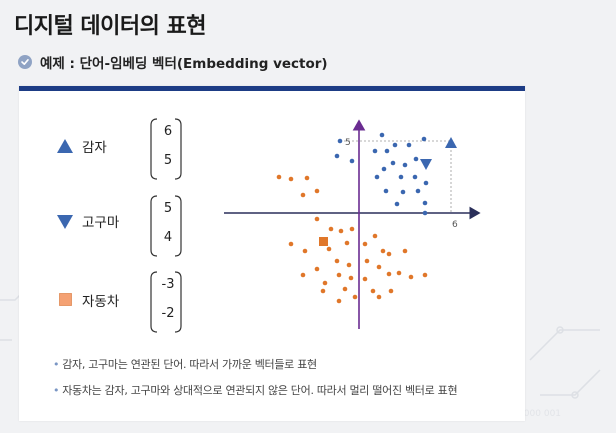  I want to click on car-marker, so click(323, 241).